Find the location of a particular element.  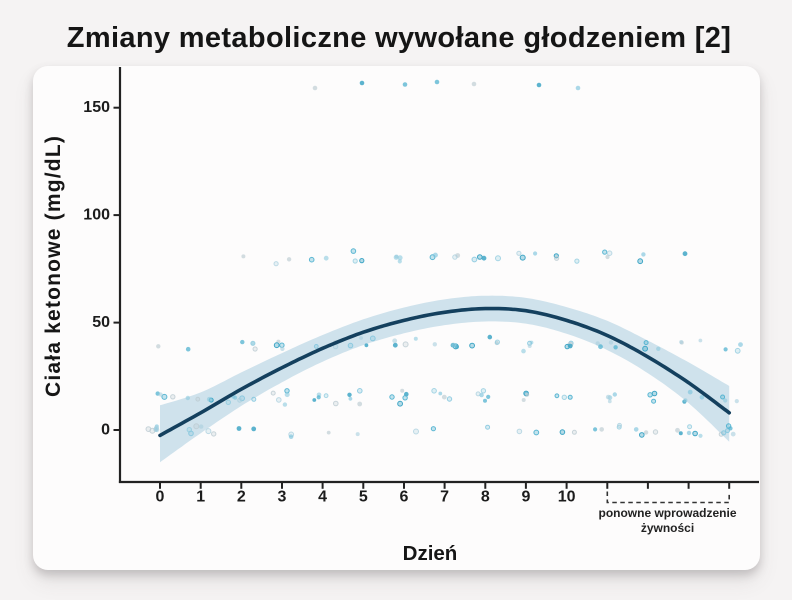

svg-text: 50 is located at coordinates (101, 322).